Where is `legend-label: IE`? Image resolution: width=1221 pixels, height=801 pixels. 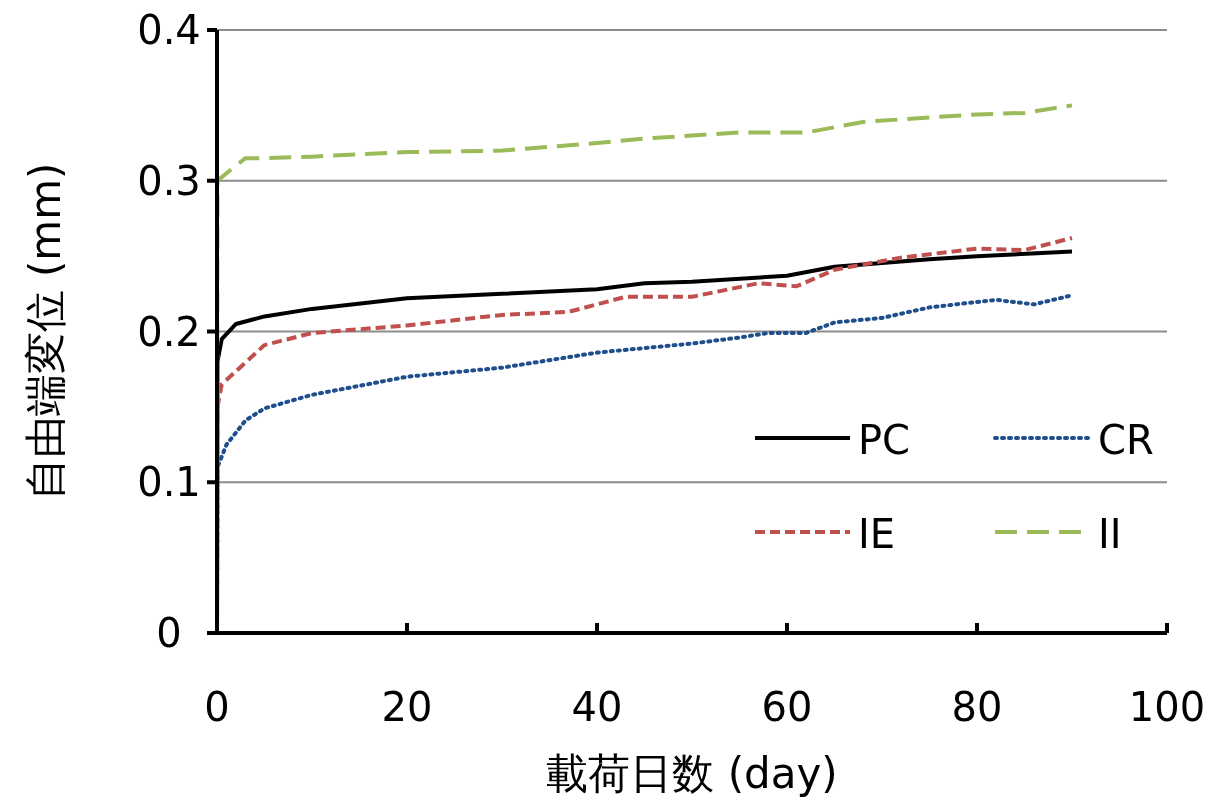
legend-label: IE is located at coordinates (877, 534).